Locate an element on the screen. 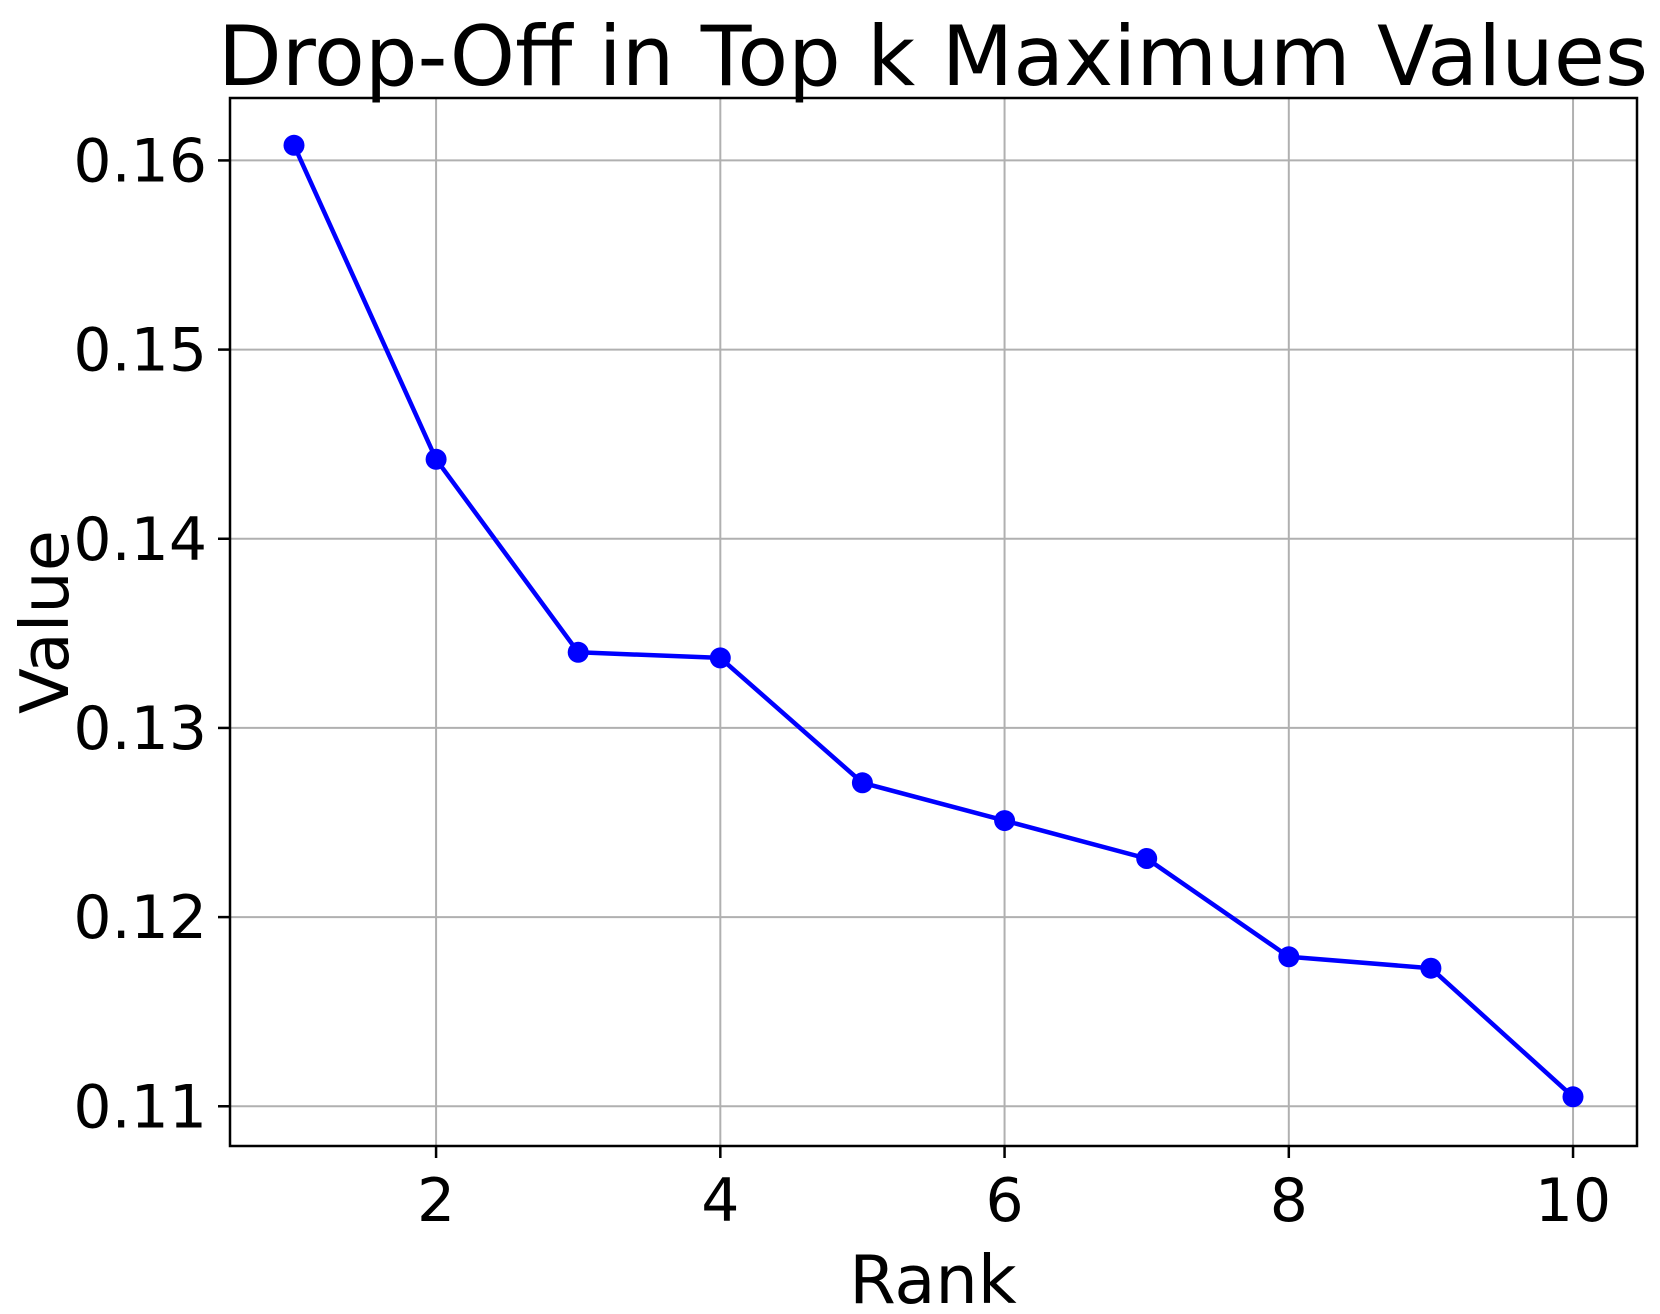  y-tick-label: 0.16 is located at coordinates (140, 161).